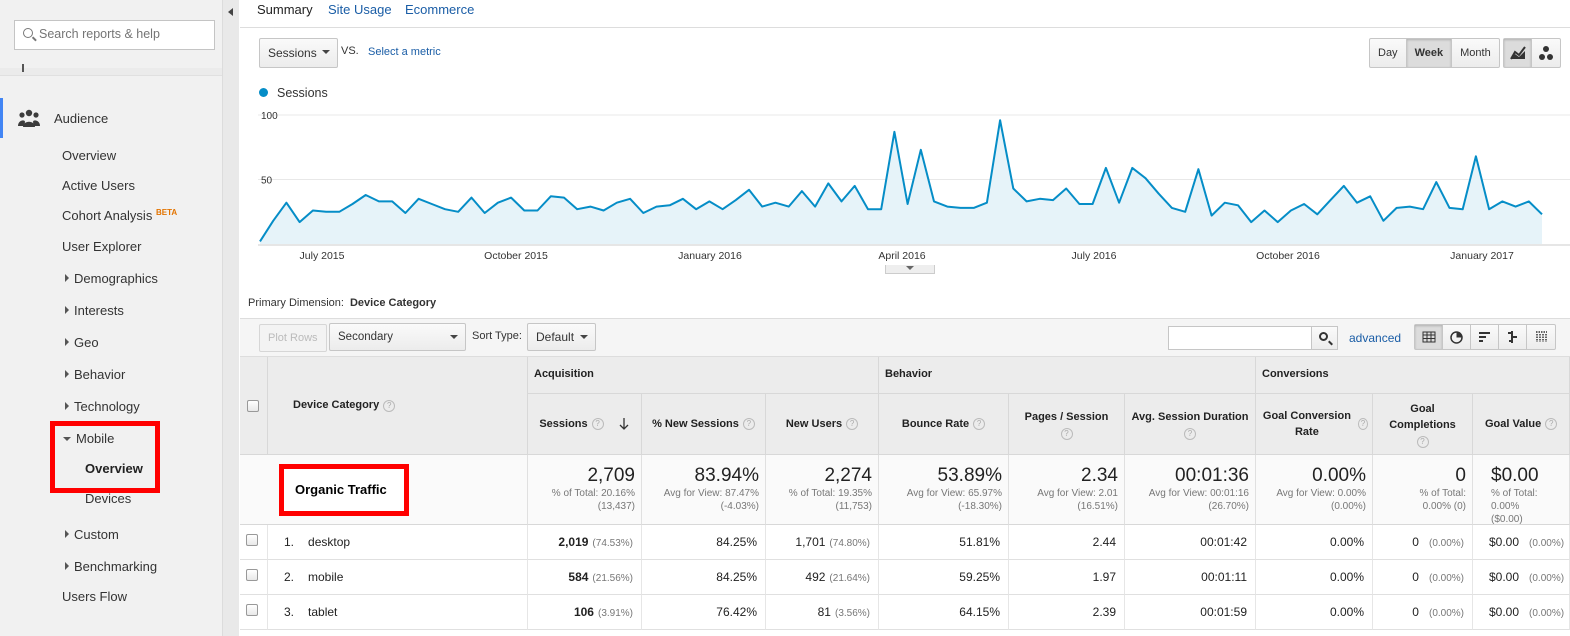 Image resolution: width=1570 pixels, height=636 pixels. Describe the element at coordinates (81, 118) in the screenshot. I see `sidebar-section-audience: Audience` at that location.